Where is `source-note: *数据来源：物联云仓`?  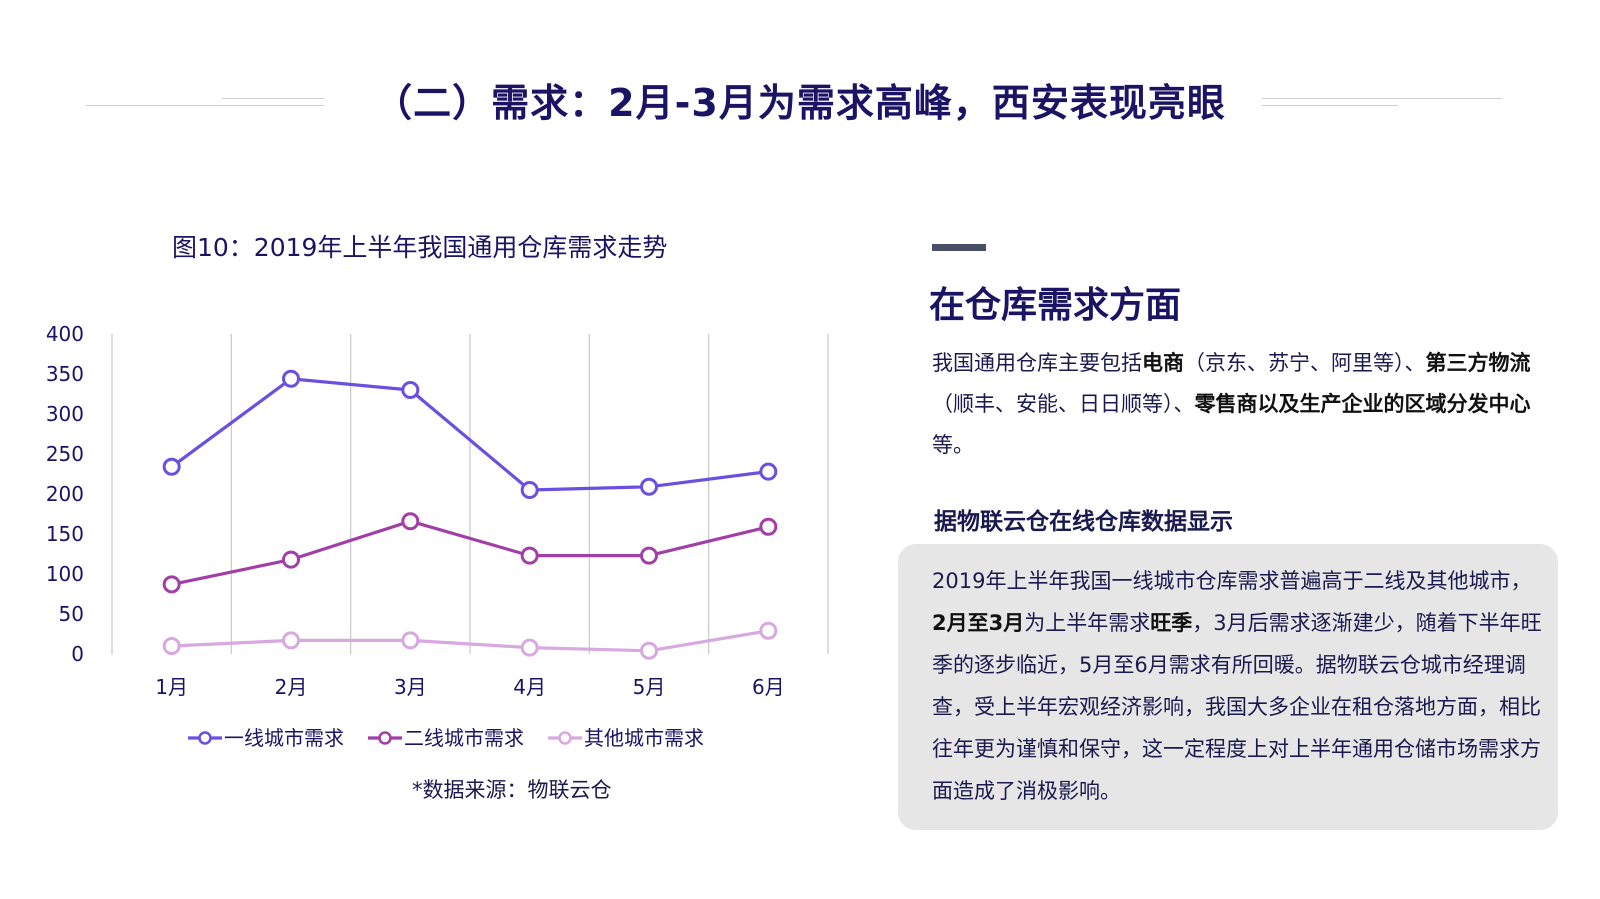 source-note: *数据来源：物联云仓 is located at coordinates (512, 790).